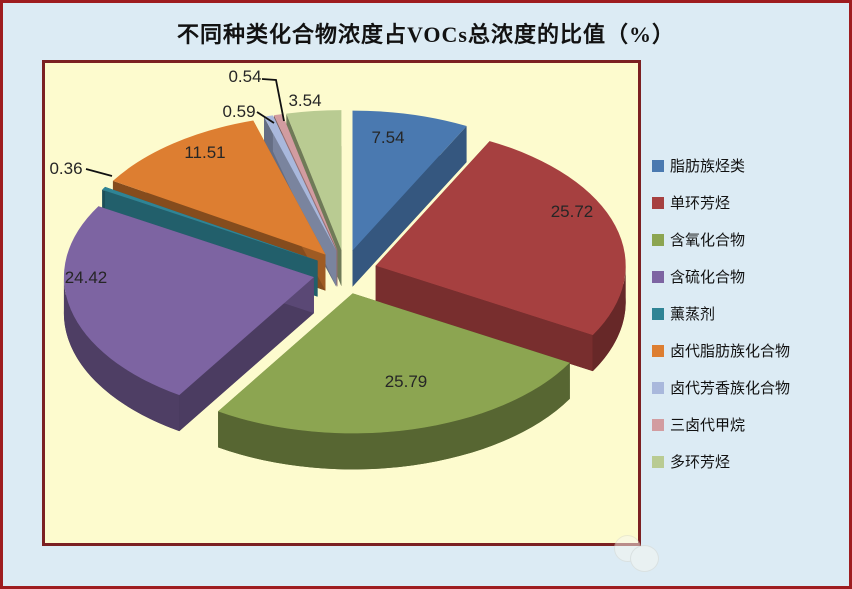  I want to click on legend-label: 三卤代甲烷, so click(708, 426).